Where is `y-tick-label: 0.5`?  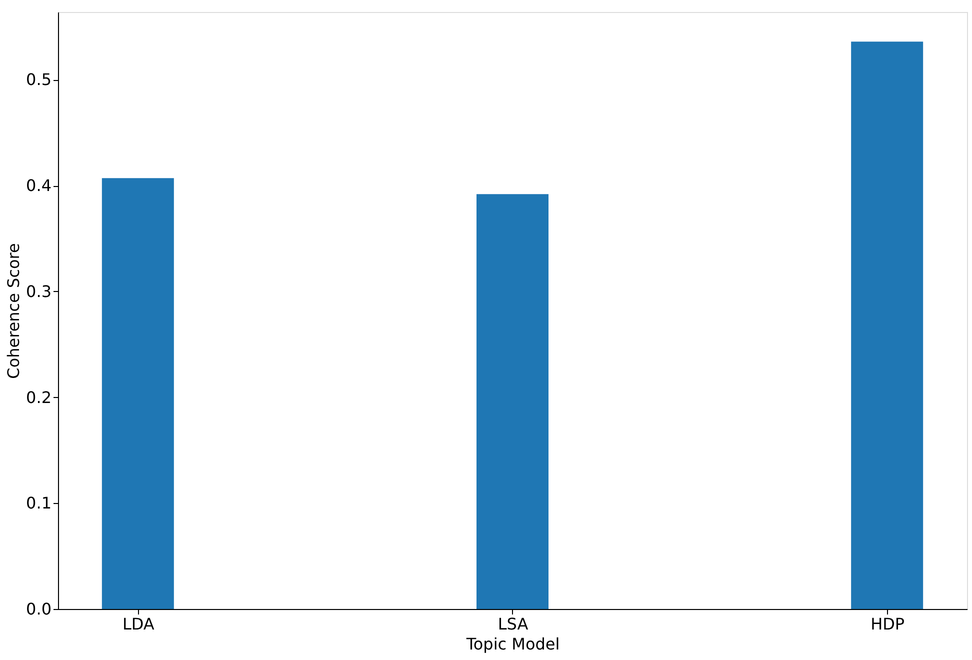 y-tick-label: 0.5 is located at coordinates (39, 80).